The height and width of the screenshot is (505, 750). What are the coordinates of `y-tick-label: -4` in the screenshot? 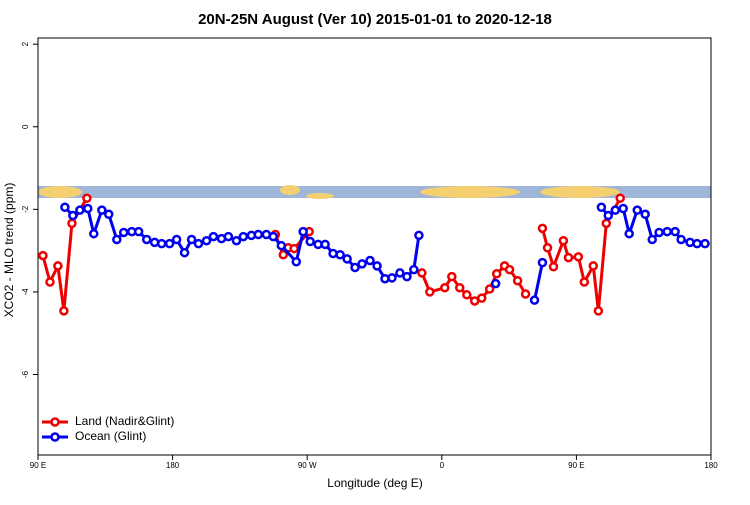 It's located at (25, 292).